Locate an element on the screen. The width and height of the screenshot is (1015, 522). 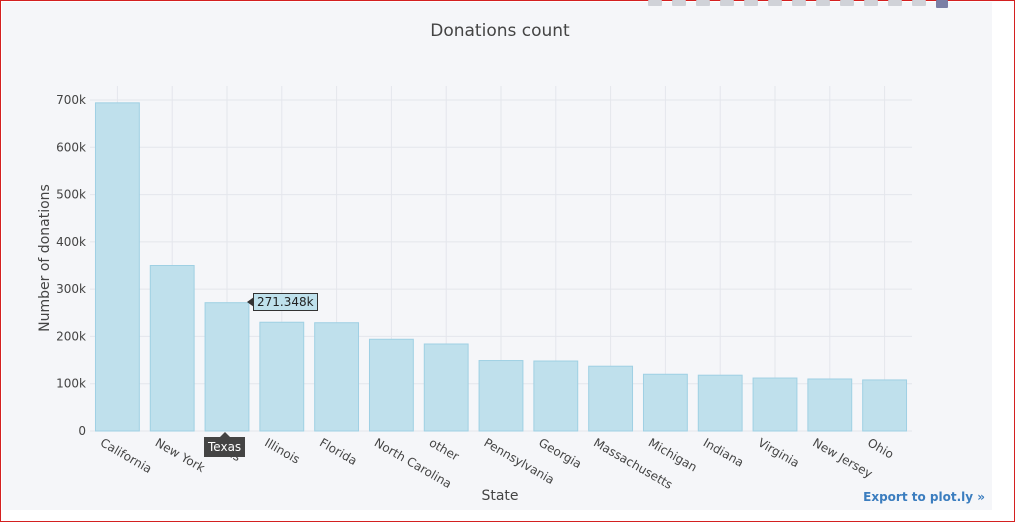
right-margin is located at coordinates (1002, 261).